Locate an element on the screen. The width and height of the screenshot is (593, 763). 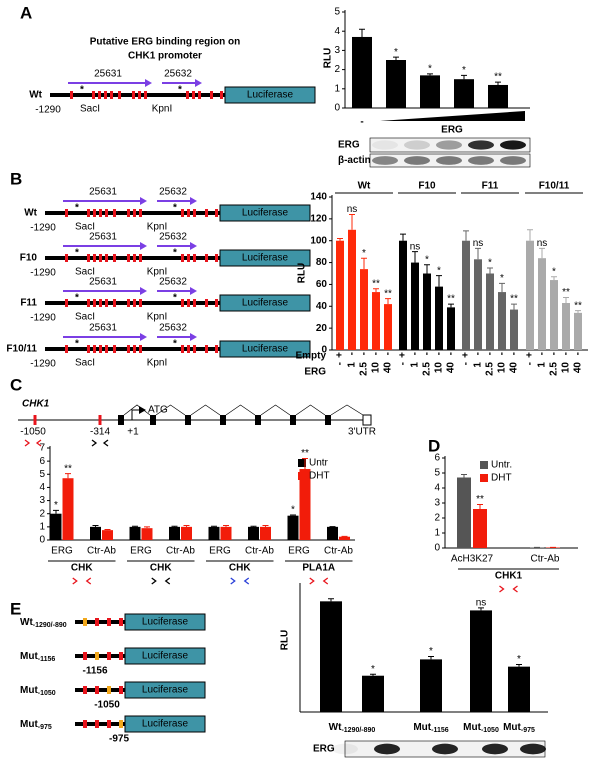
intron is located at coordinates (275, 410).